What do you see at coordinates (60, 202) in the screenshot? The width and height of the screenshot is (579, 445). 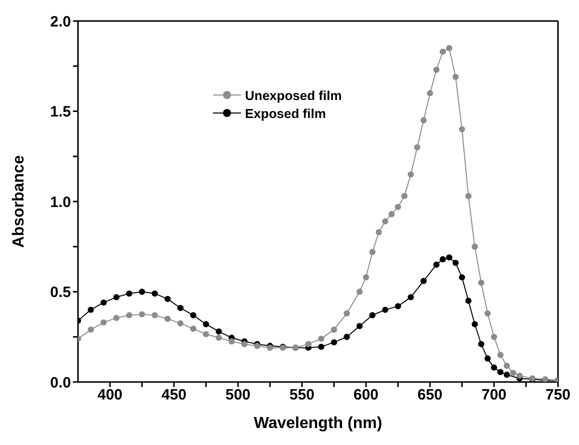 I see `y-tick-label: 1.0` at bounding box center [60, 202].